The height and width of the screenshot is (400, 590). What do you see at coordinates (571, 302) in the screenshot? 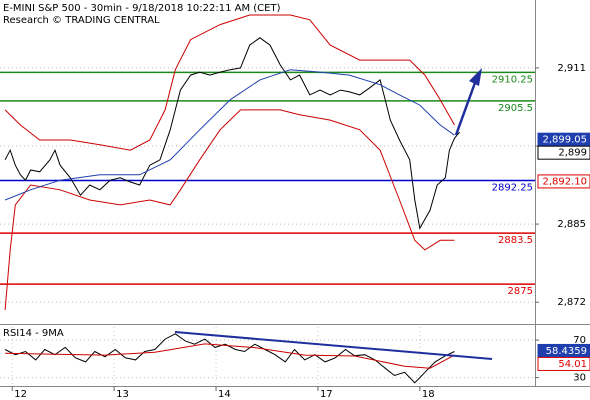
I see `y-tick-label: 2,872` at bounding box center [571, 302].